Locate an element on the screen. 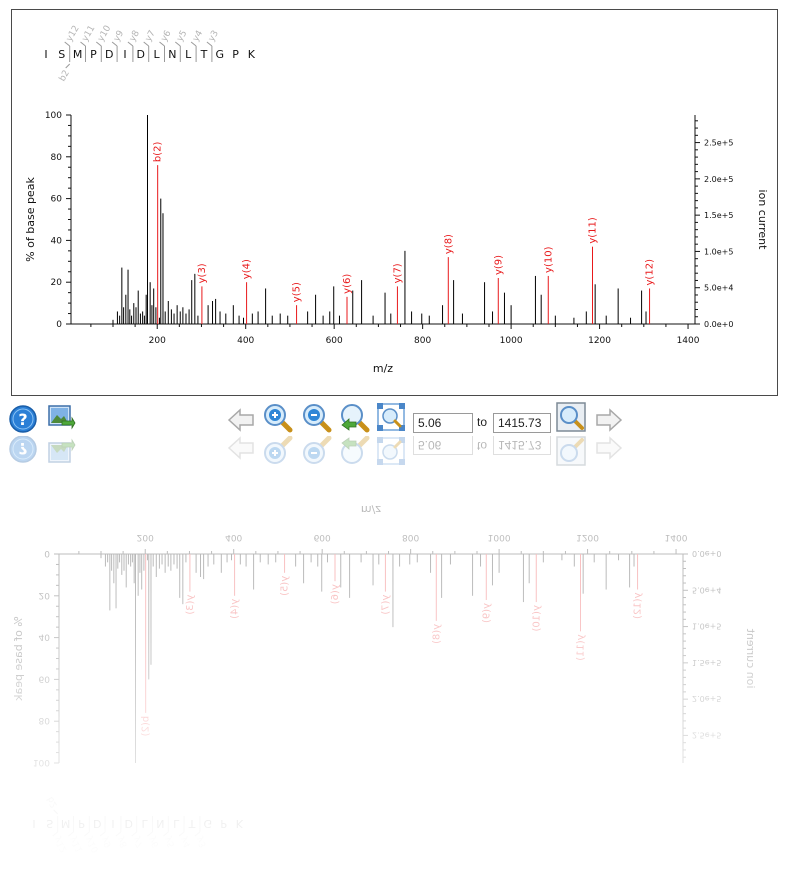  y-ion-label: y3 is located at coordinates (214, 36).